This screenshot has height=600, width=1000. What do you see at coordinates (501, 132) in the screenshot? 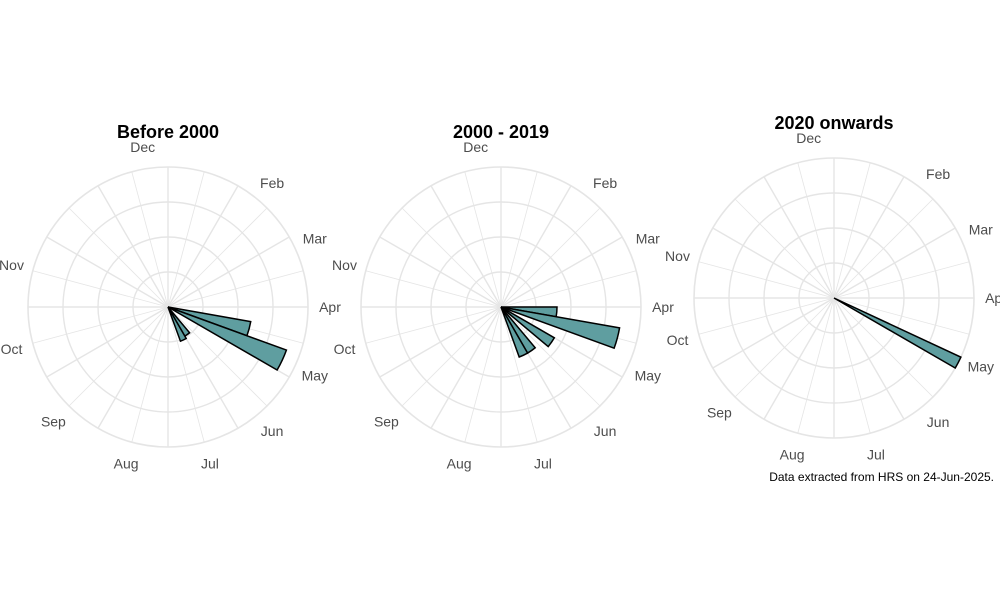
I see `panel-title: 2000 - 2019` at bounding box center [501, 132].